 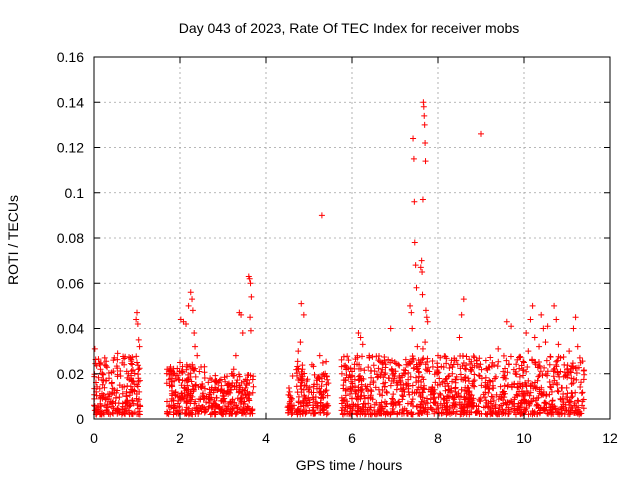 I want to click on x-tick-label: 10, so click(x=524, y=438).